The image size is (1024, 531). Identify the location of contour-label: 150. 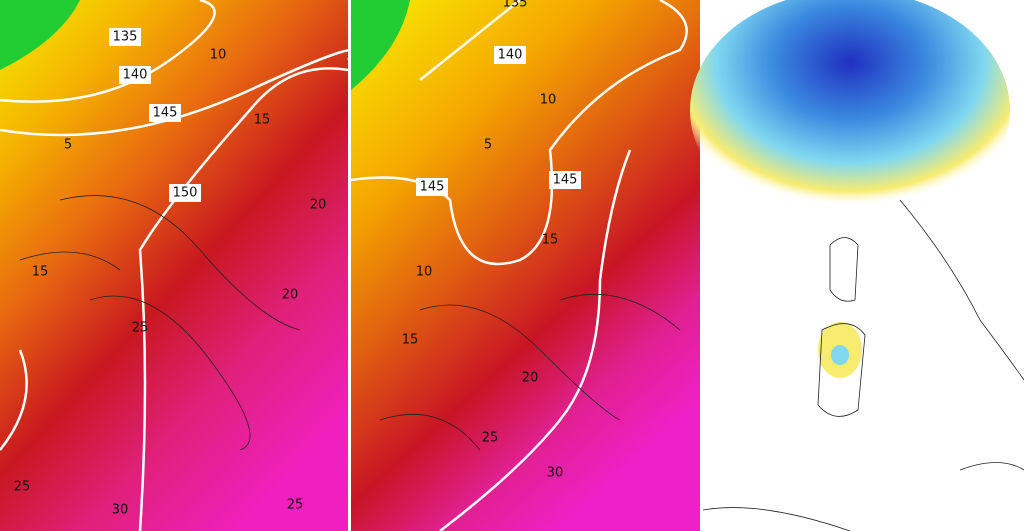
(185, 193).